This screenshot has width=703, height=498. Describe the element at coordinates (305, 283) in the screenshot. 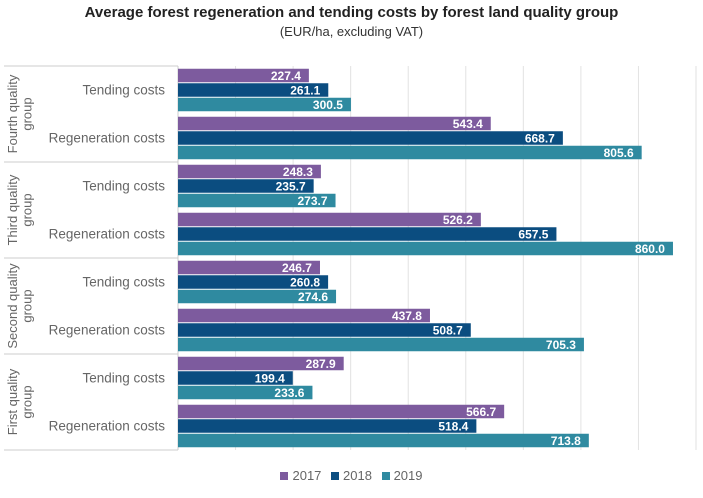

I see `data-label: 260.8` at that location.